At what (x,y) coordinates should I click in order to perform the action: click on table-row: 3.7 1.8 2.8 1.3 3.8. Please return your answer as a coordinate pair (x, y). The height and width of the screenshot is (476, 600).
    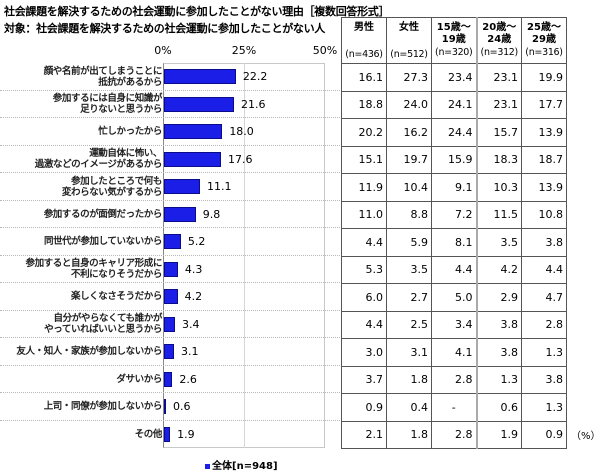
    Looking at the image, I should click on (454, 379).